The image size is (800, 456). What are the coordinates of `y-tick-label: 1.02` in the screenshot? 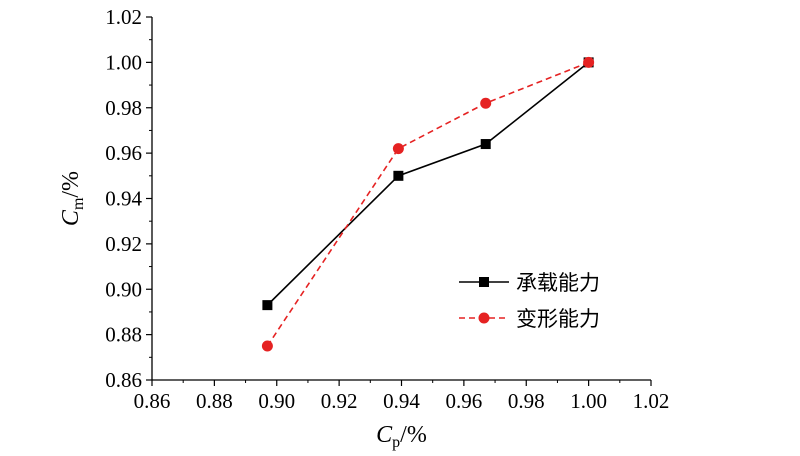 It's located at (123, 17).